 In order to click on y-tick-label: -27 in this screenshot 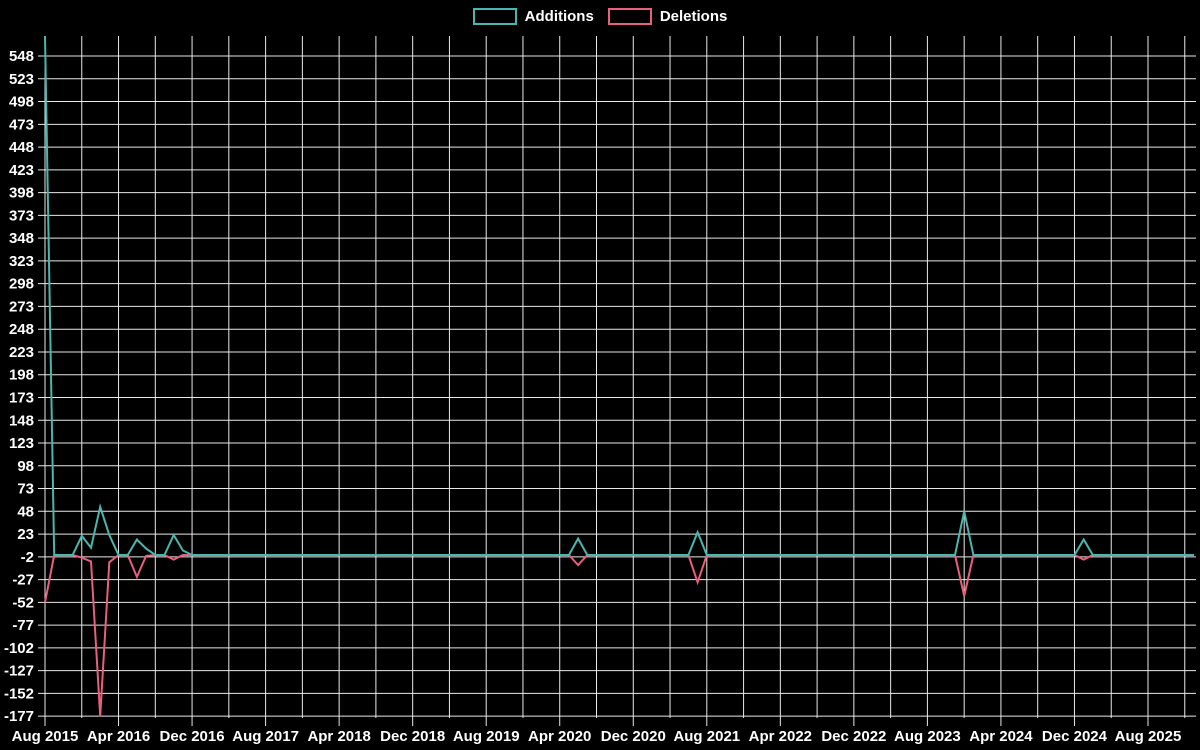, I will do `click(23, 580)`.